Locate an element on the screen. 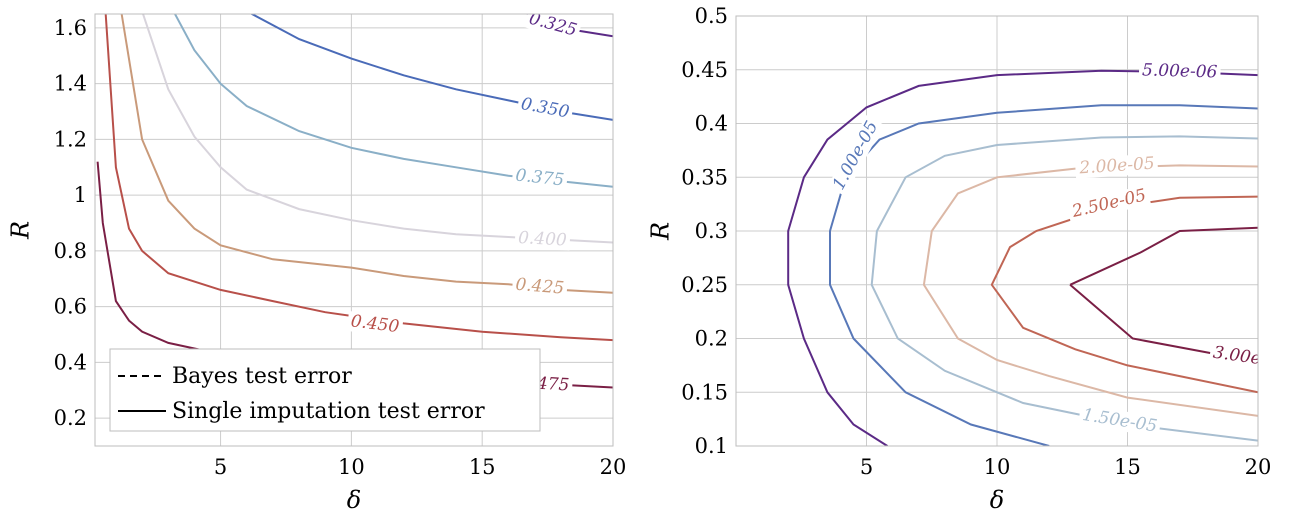  contour-label: 0.450 is located at coordinates (375, 324).